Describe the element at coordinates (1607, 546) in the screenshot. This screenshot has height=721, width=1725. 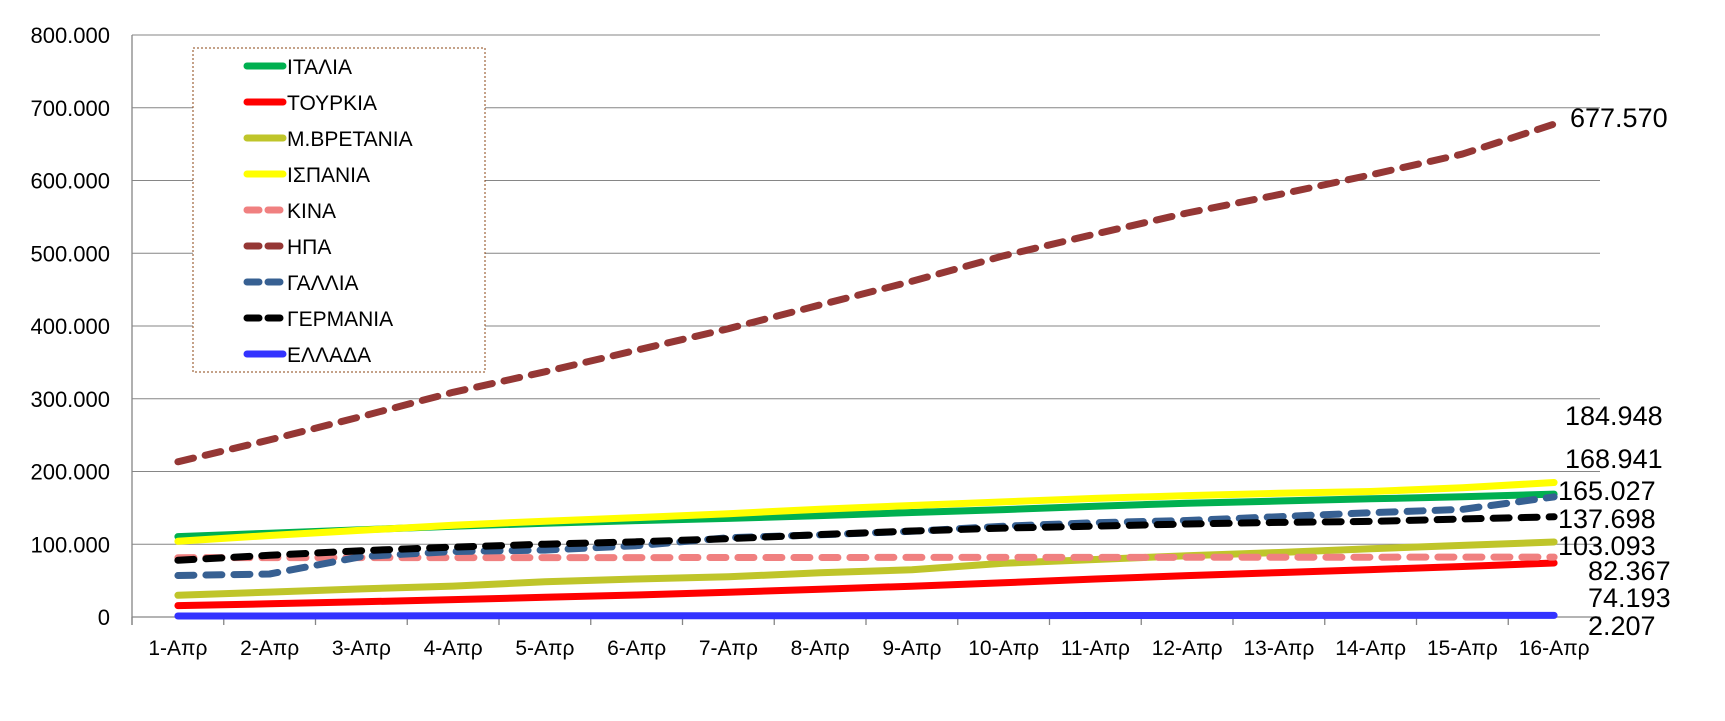
I see `end-value-label: 103.093` at that location.